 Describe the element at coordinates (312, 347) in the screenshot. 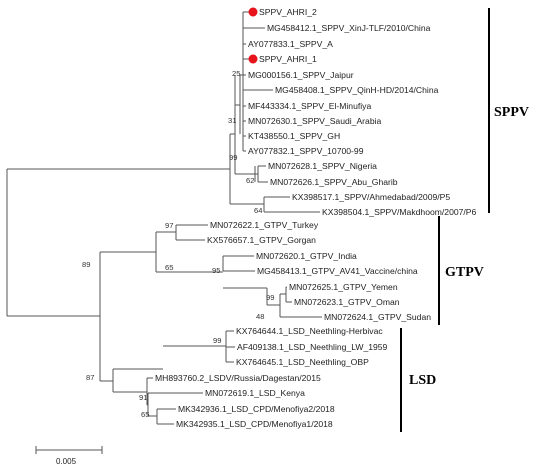

I see `taxon-label: AF409138.1_LSD_Neethling_LW_1959` at that location.